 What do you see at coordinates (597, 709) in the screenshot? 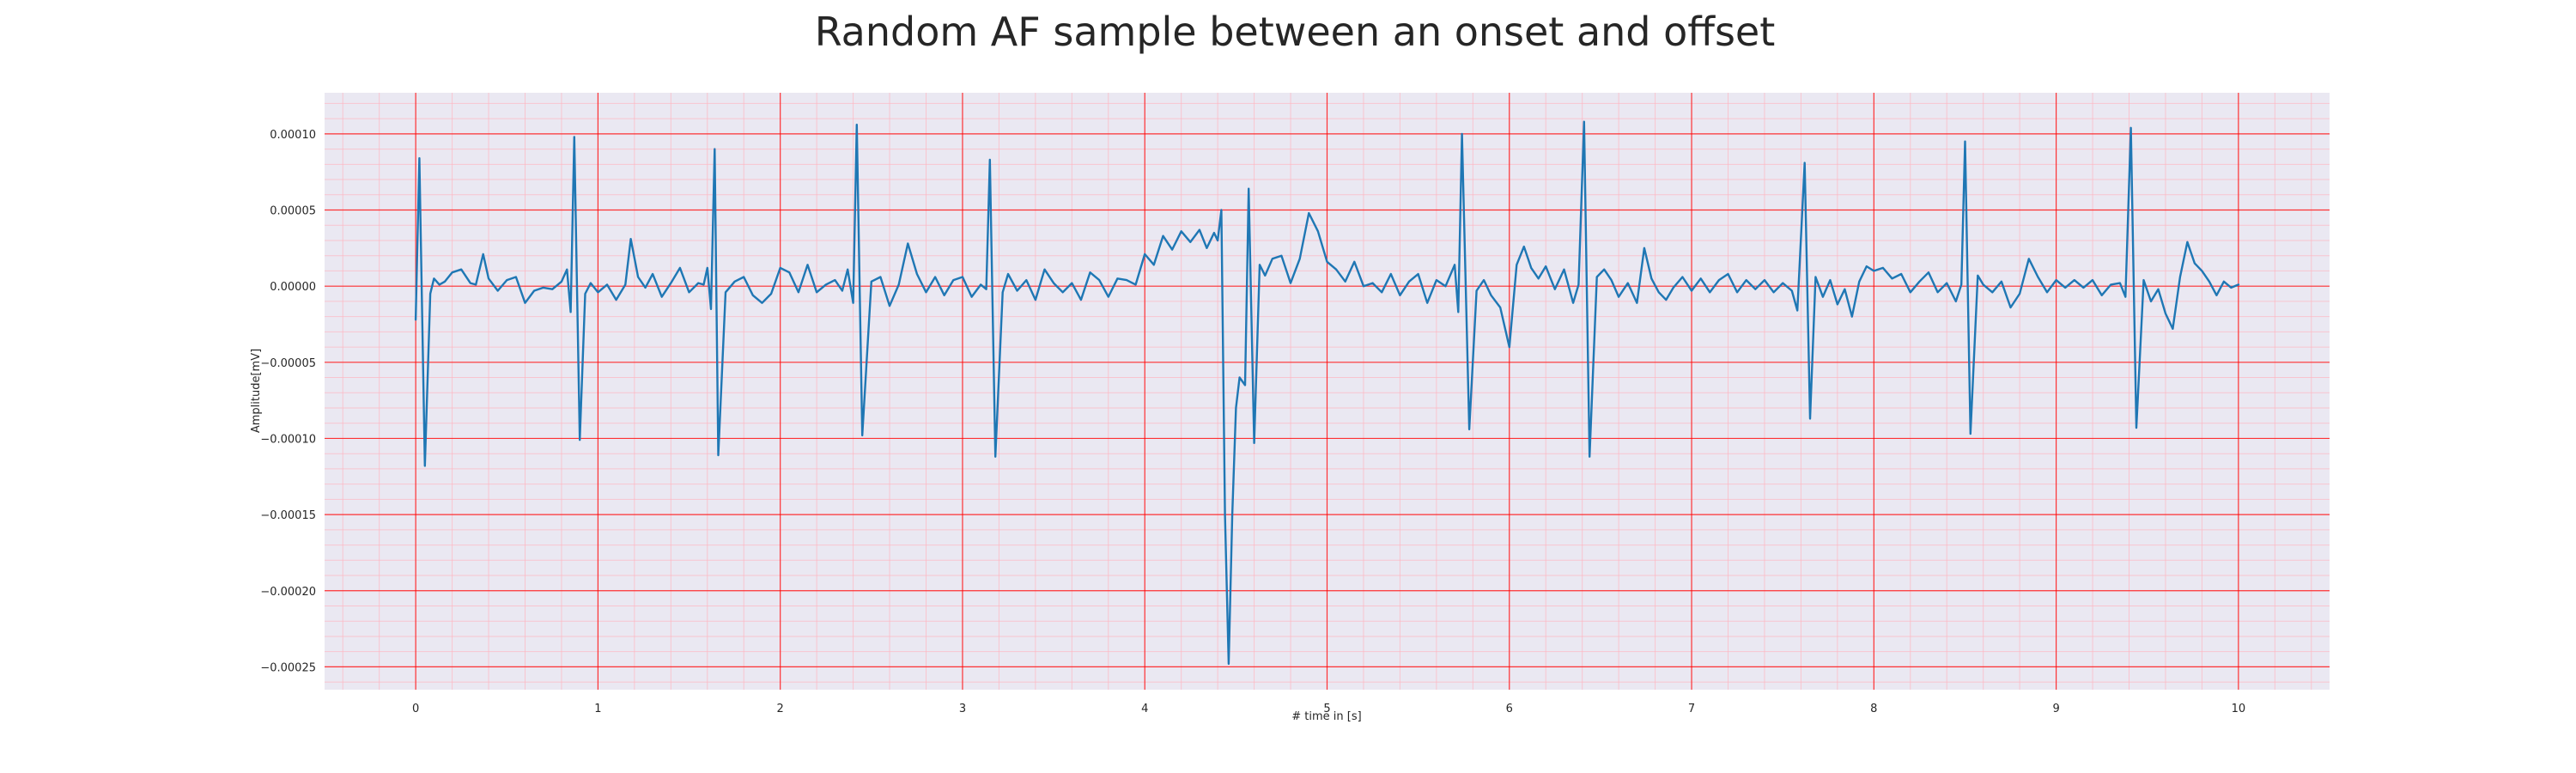
I see `x-tick-label: 1` at bounding box center [597, 709].